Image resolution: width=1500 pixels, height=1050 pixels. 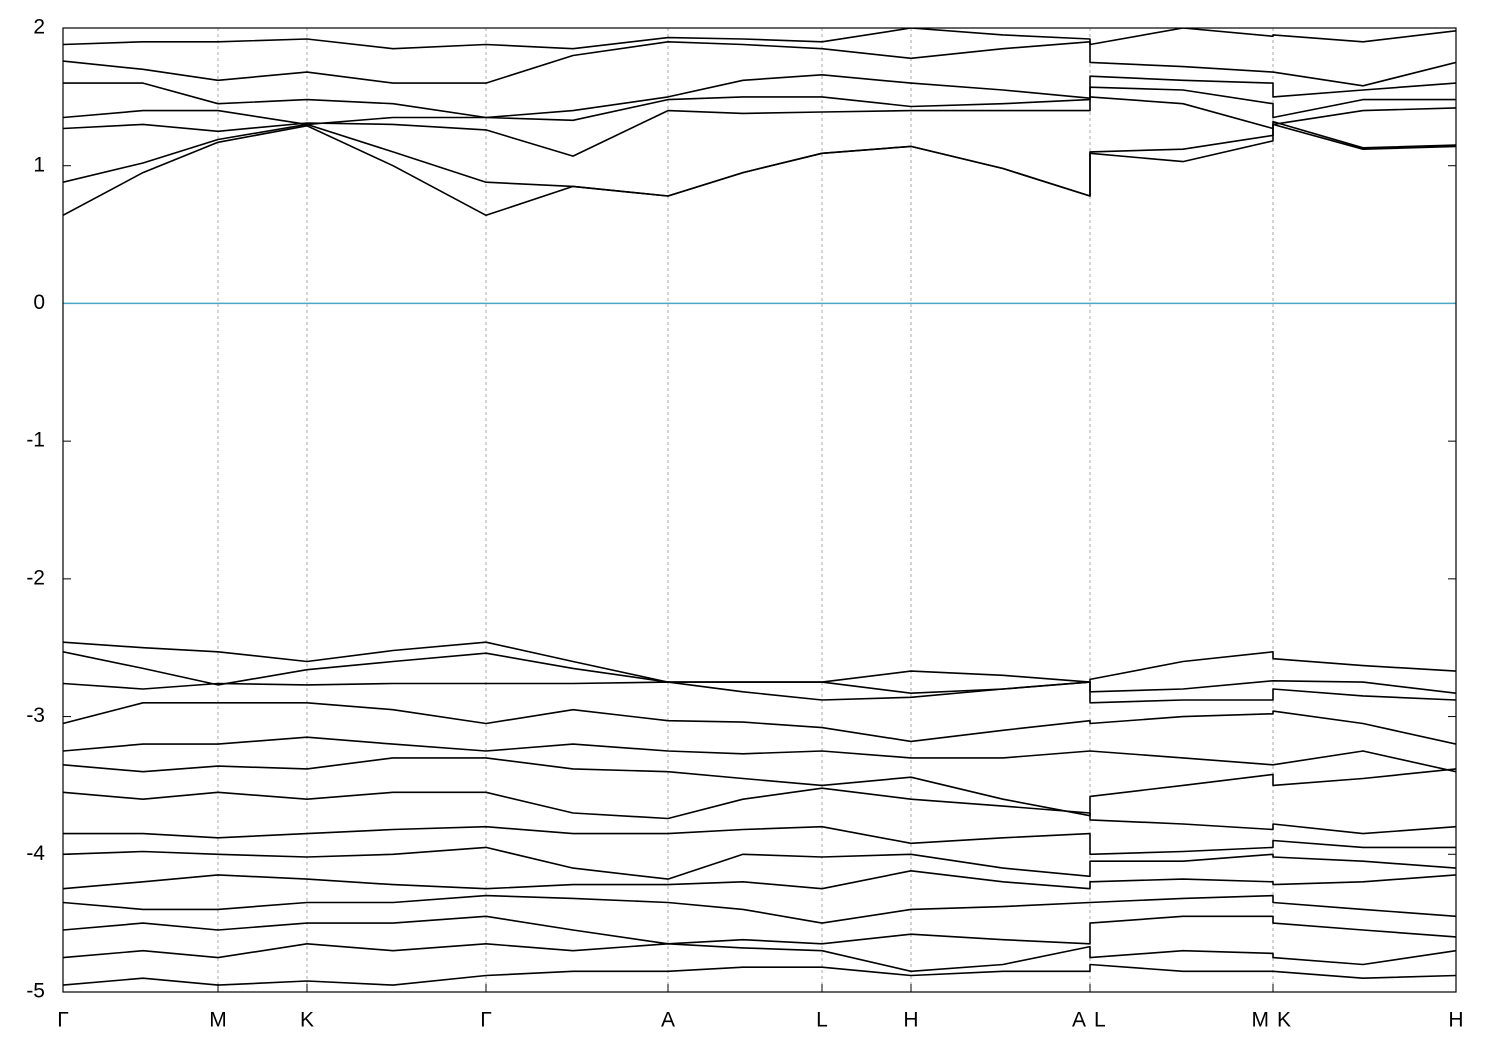 I want to click on y-tick-label: -4, so click(x=35, y=853).